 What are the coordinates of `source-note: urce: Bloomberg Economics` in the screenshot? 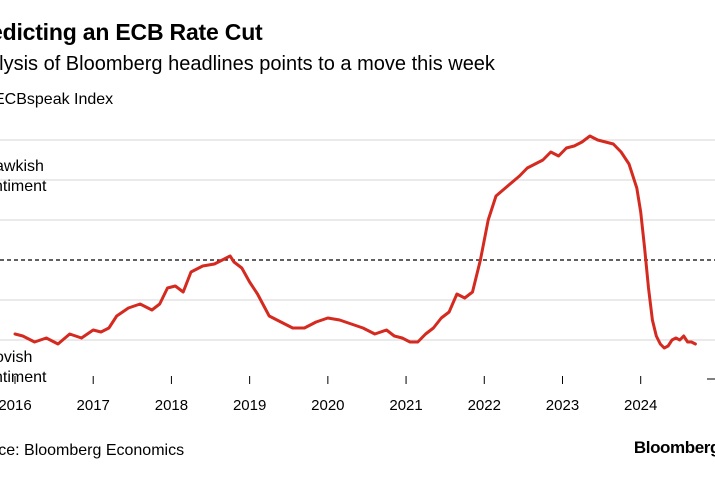 It's located at (92, 450).